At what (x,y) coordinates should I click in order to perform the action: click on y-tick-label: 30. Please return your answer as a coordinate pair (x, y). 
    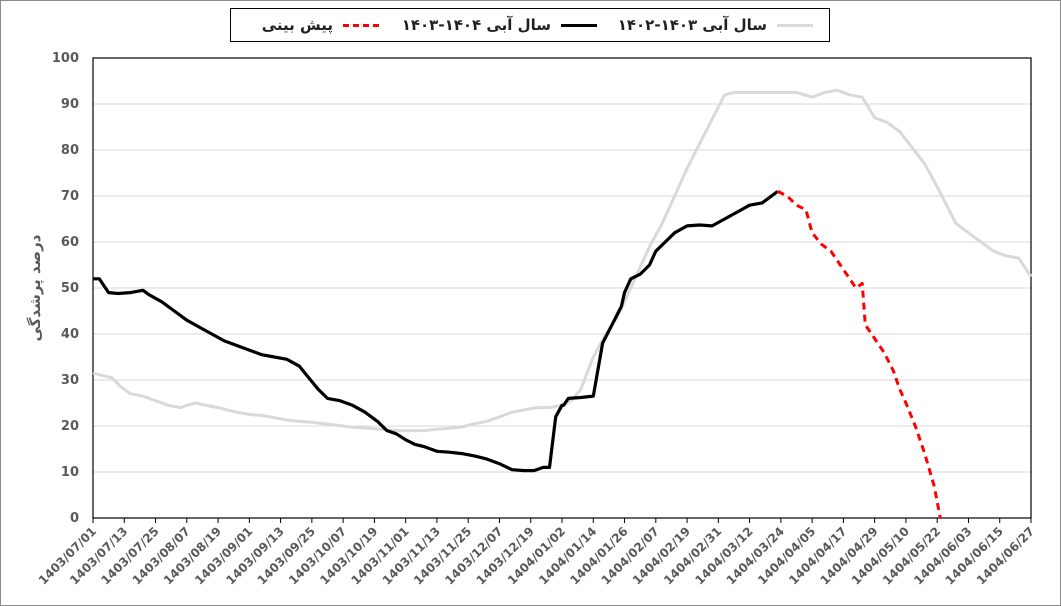
    Looking at the image, I should click on (70, 380).